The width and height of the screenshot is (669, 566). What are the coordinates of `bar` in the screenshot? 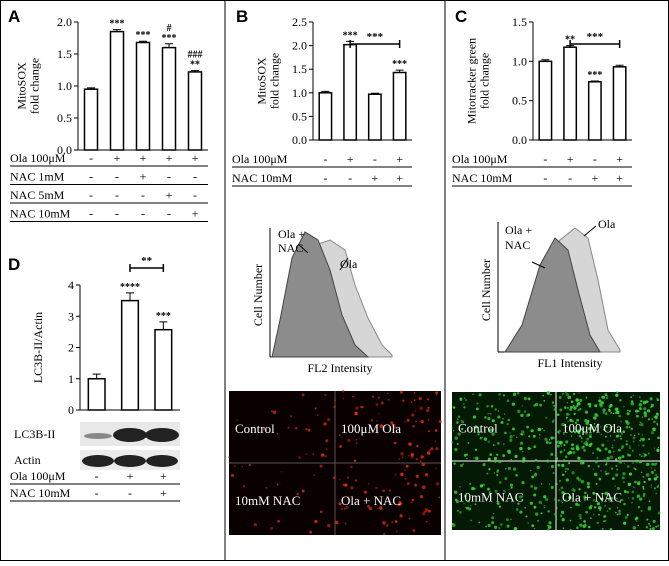 It's located at (143, 96).